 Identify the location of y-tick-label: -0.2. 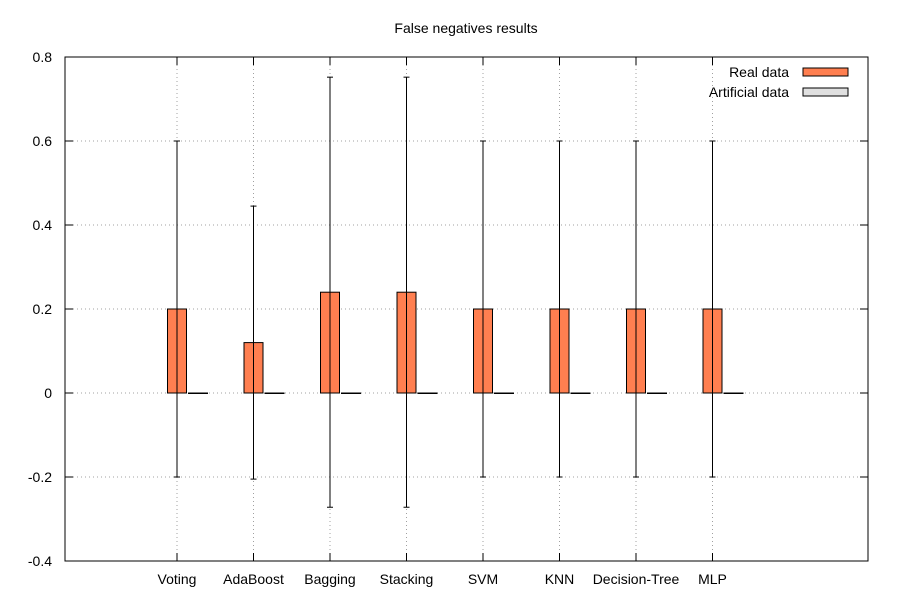
(40, 477).